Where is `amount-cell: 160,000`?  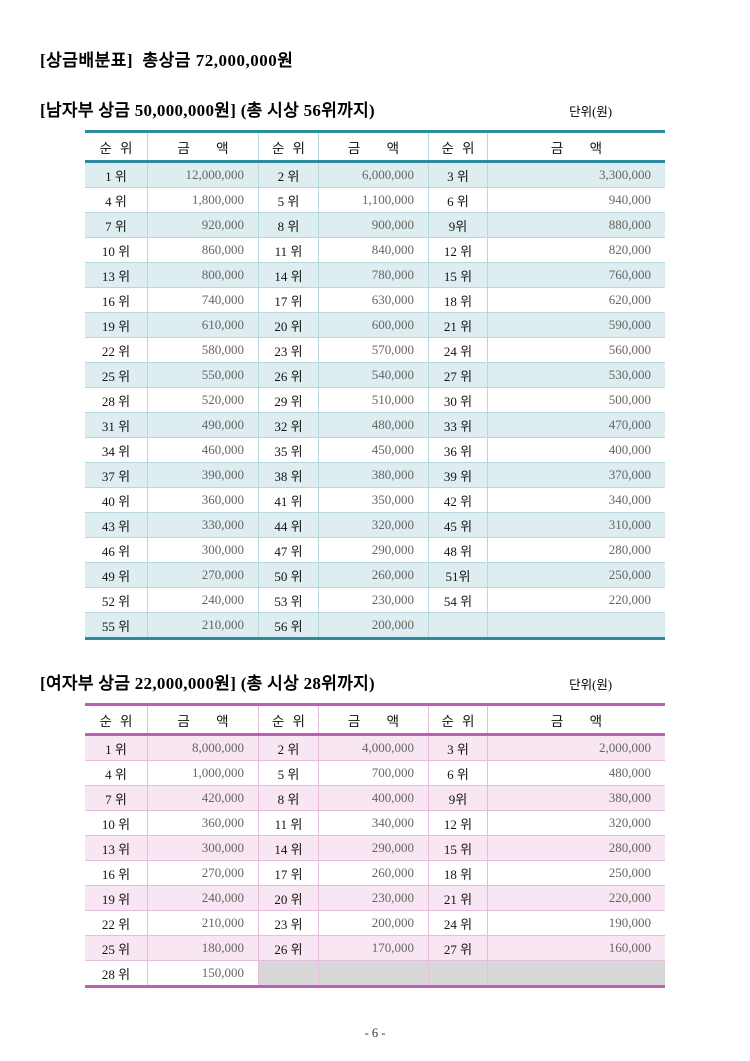
amount-cell: 160,000 is located at coordinates (576, 948).